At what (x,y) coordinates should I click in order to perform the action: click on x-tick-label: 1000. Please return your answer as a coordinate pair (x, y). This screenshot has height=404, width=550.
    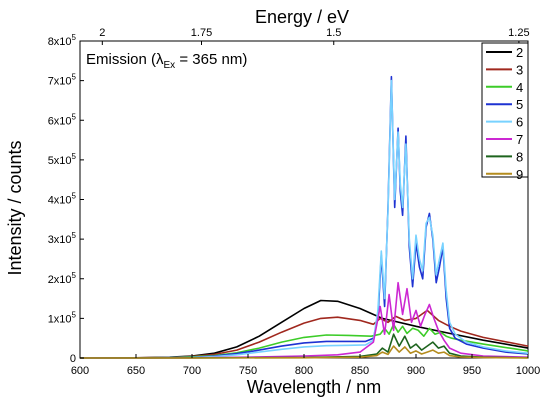
    Looking at the image, I should click on (528, 371).